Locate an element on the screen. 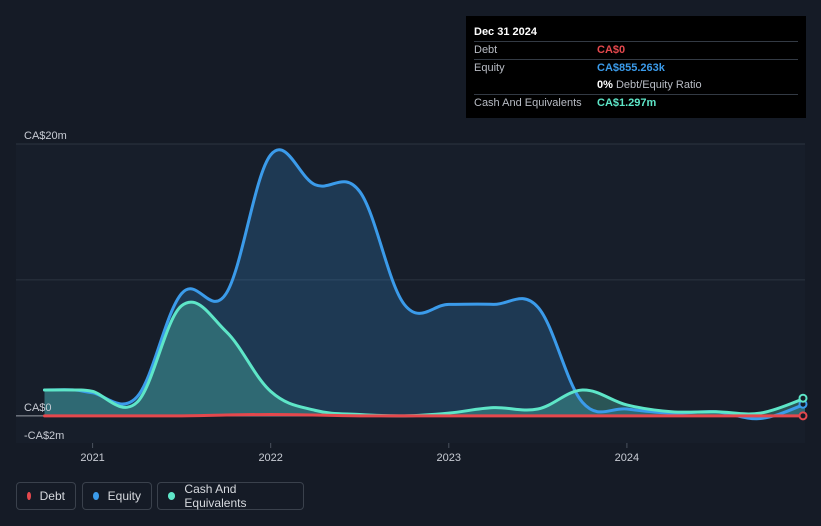  tooltip-ratio-label is located at coordinates (535, 85).